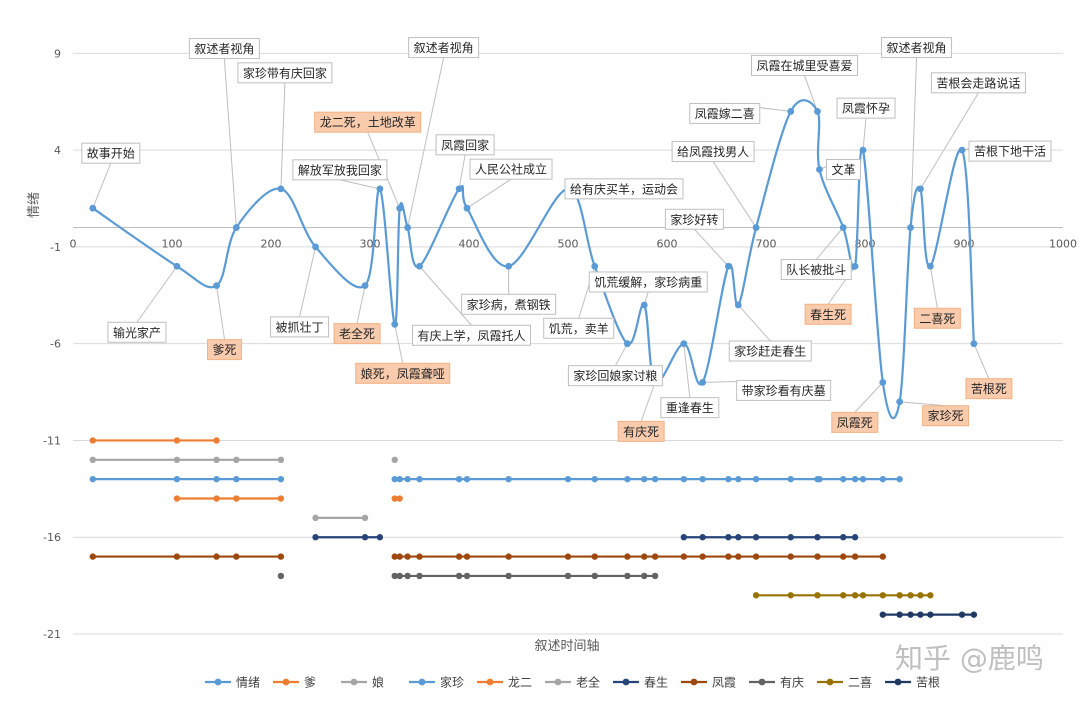 The height and width of the screenshot is (701, 1090). Describe the element at coordinates (300, 327) in the screenshot. I see `annotation-label: 被抓壮丁` at that location.